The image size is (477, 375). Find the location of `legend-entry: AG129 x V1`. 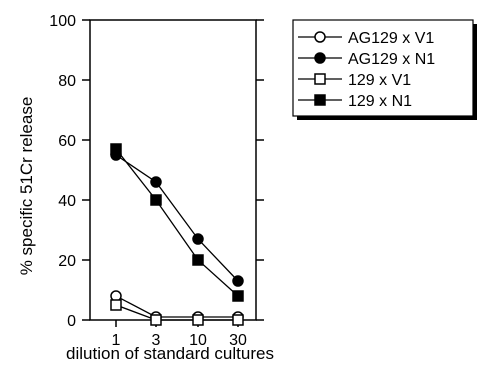

legend-entry: AG129 x V1 is located at coordinates (366, 38).